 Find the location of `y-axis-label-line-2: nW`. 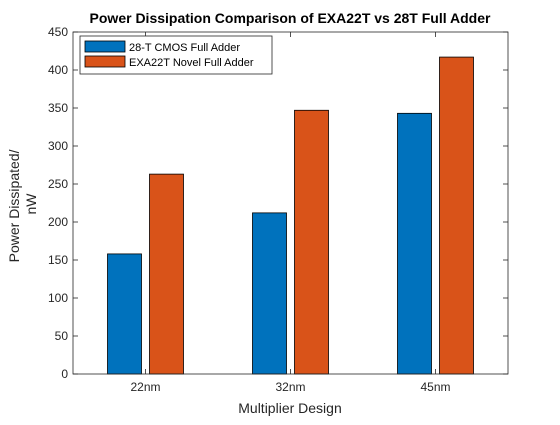

y-axis-label-line-2: nW is located at coordinates (31, 204).